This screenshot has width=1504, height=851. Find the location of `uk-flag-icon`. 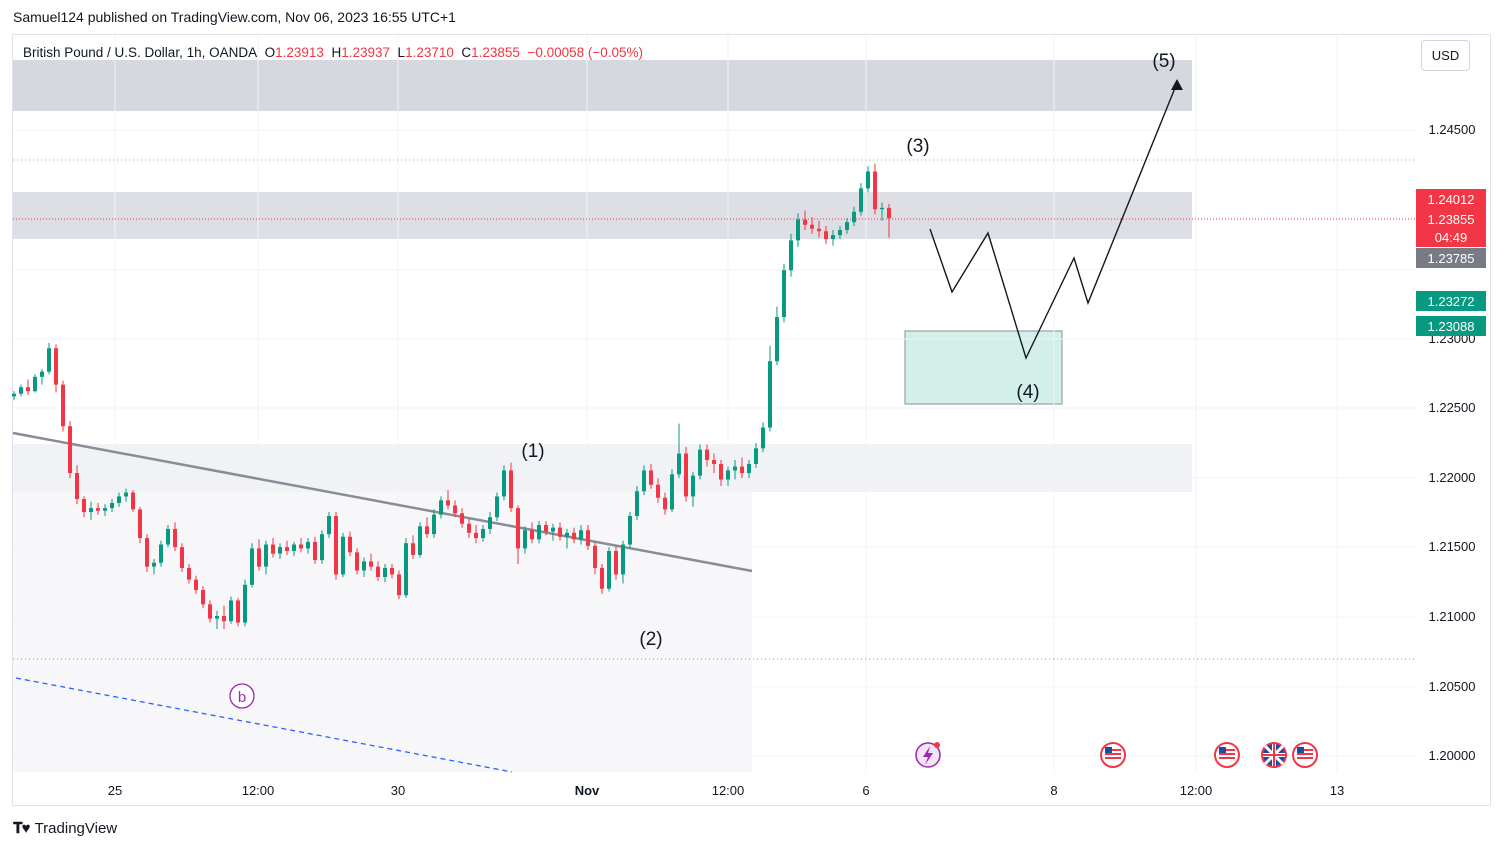

uk-flag-icon is located at coordinates (1274, 755).